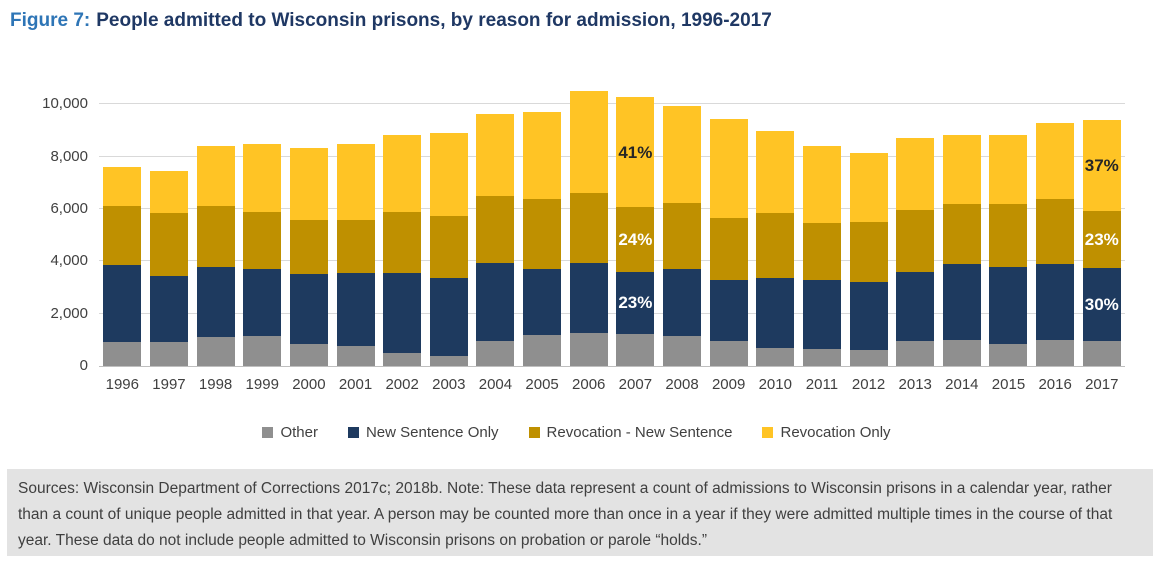 This screenshot has width=1153, height=566. I want to click on bar-2010, so click(775, 228).